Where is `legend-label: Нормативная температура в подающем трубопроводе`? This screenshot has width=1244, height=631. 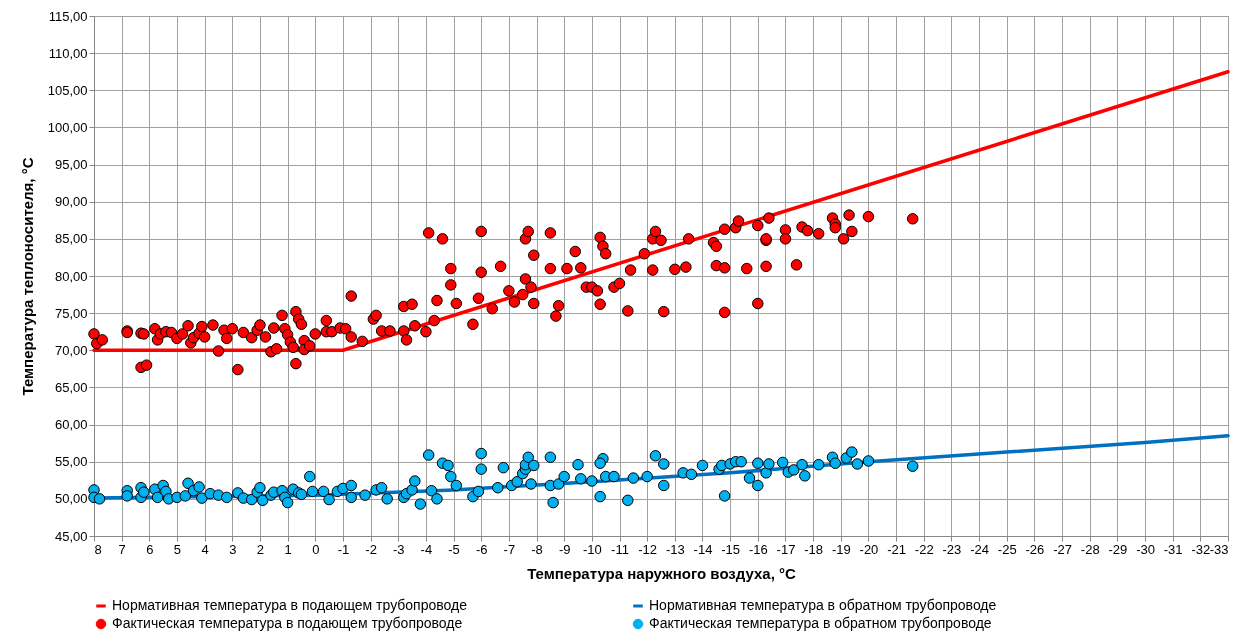 legend-label: Нормативная температура в подающем трубопроводе is located at coordinates (290, 605).